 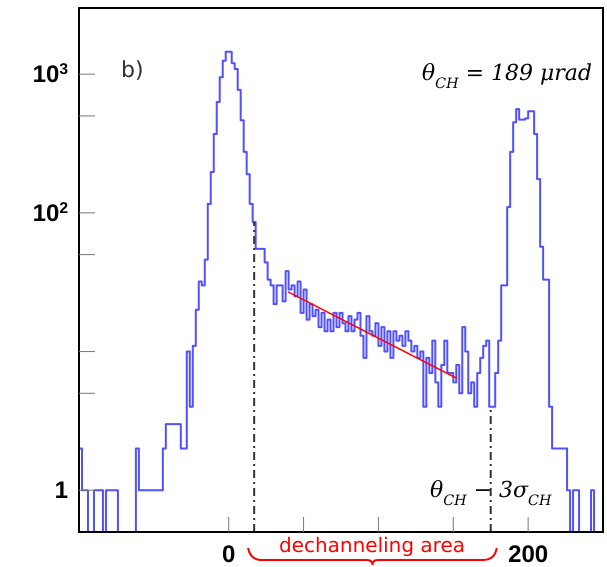 I want to click on annotation: b), so click(x=132, y=70).